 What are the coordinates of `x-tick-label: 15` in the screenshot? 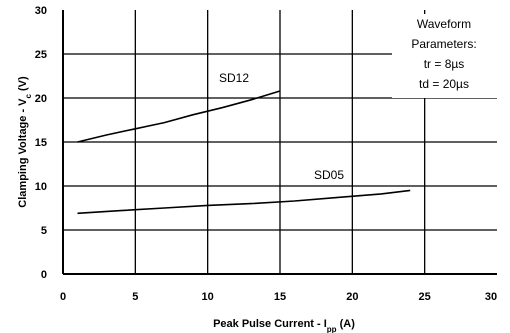 It's located at (280, 297).